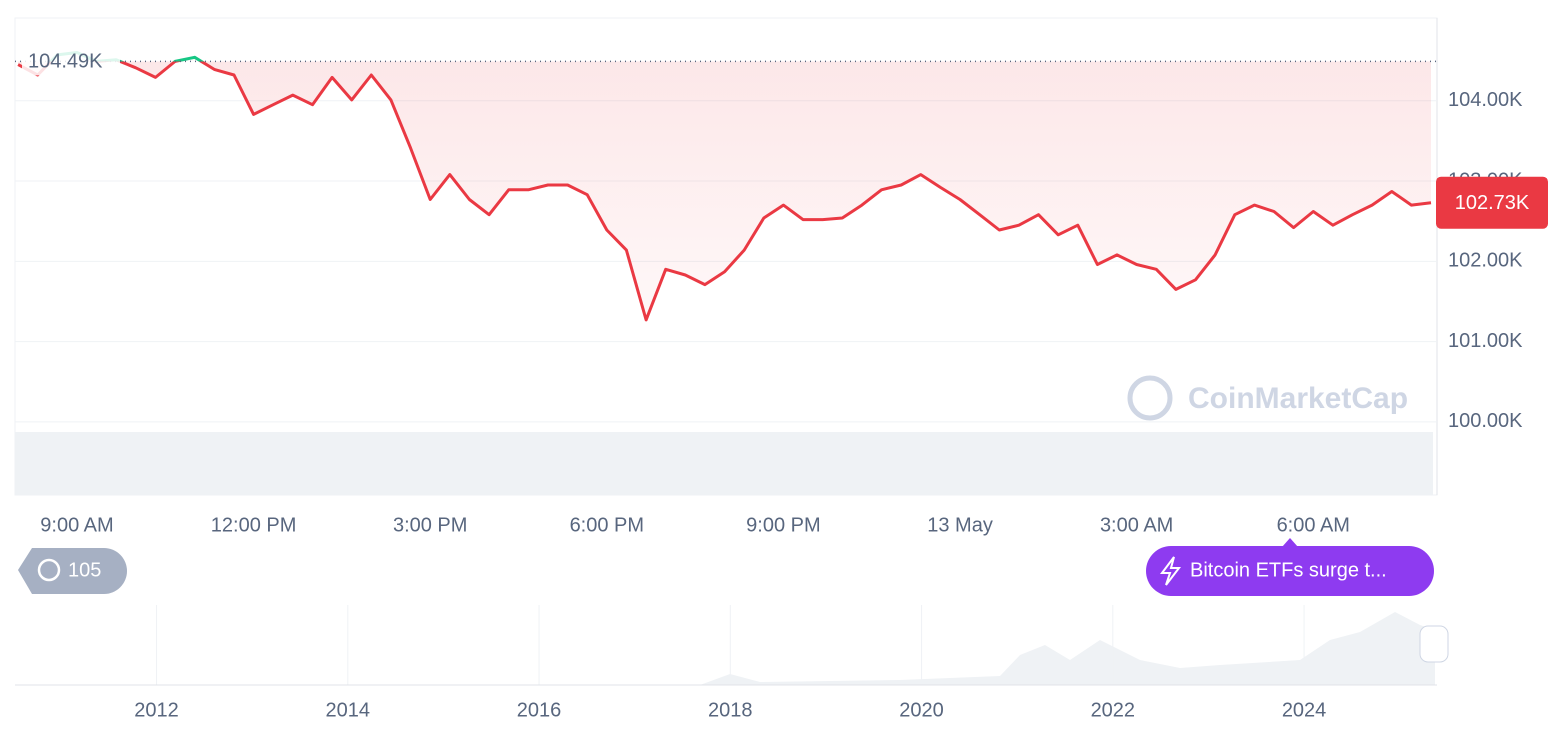  Describe the element at coordinates (1298, 398) in the screenshot. I see `watermark: CoinMarketCap` at that location.